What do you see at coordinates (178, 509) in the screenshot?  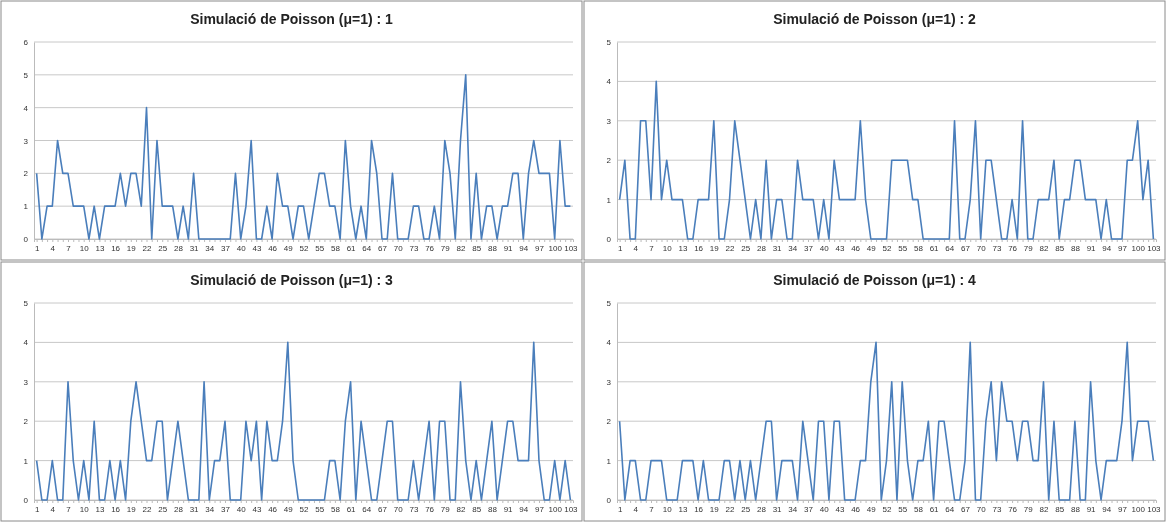 I see `x-tick-label: 28` at bounding box center [178, 509].